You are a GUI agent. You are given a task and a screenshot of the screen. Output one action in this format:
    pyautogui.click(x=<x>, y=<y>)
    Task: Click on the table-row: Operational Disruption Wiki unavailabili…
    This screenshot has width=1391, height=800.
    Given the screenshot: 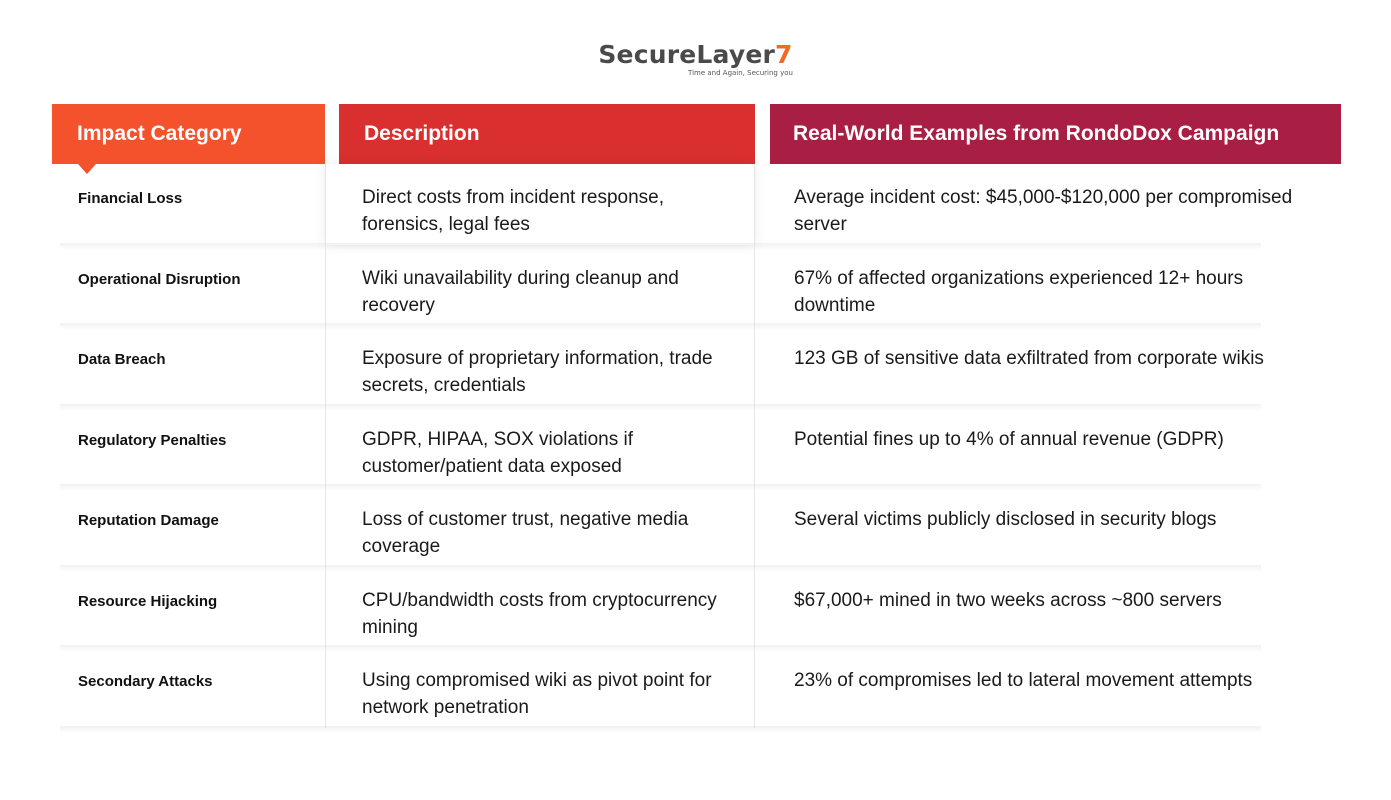 What is the action you would take?
    pyautogui.click(x=695, y=287)
    